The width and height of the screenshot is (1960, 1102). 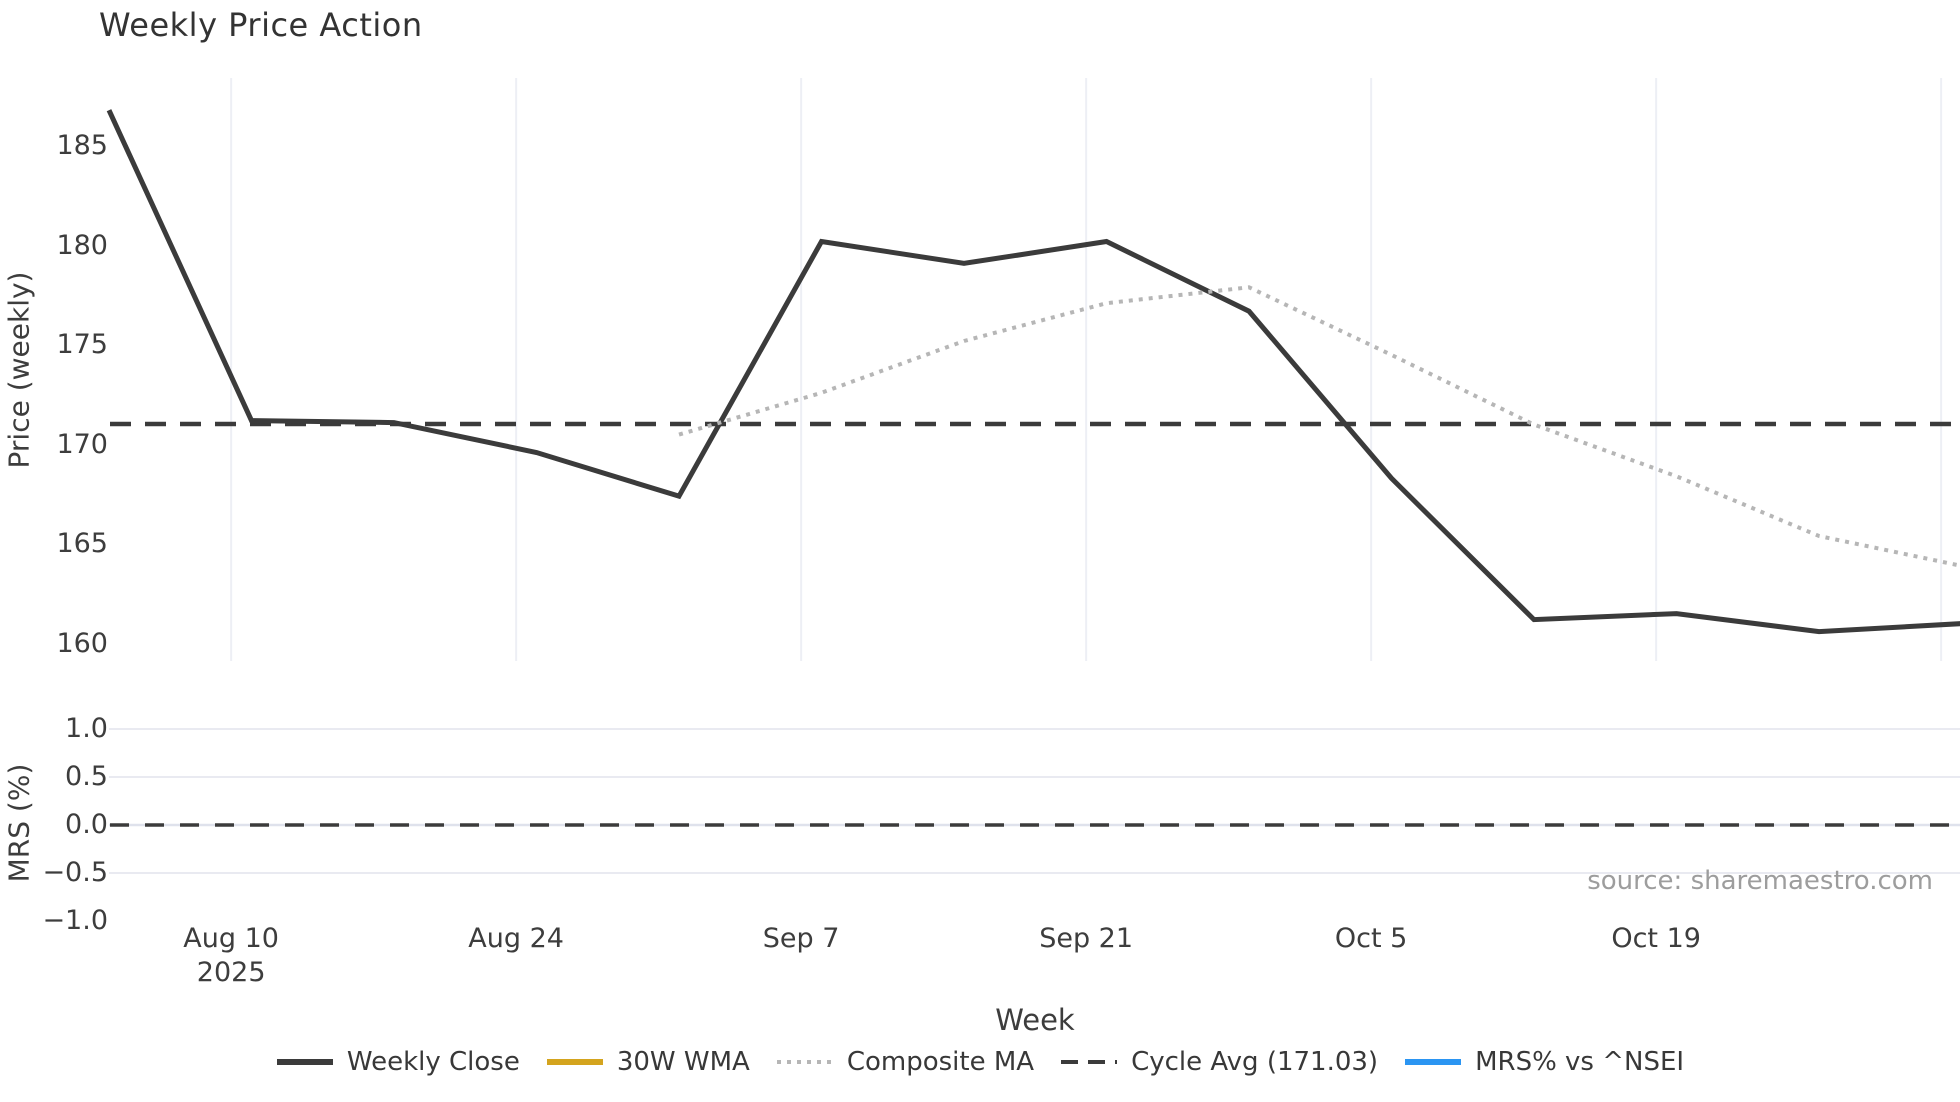 What do you see at coordinates (801, 938) in the screenshot?
I see `x-tick-label: Sep 7` at bounding box center [801, 938].